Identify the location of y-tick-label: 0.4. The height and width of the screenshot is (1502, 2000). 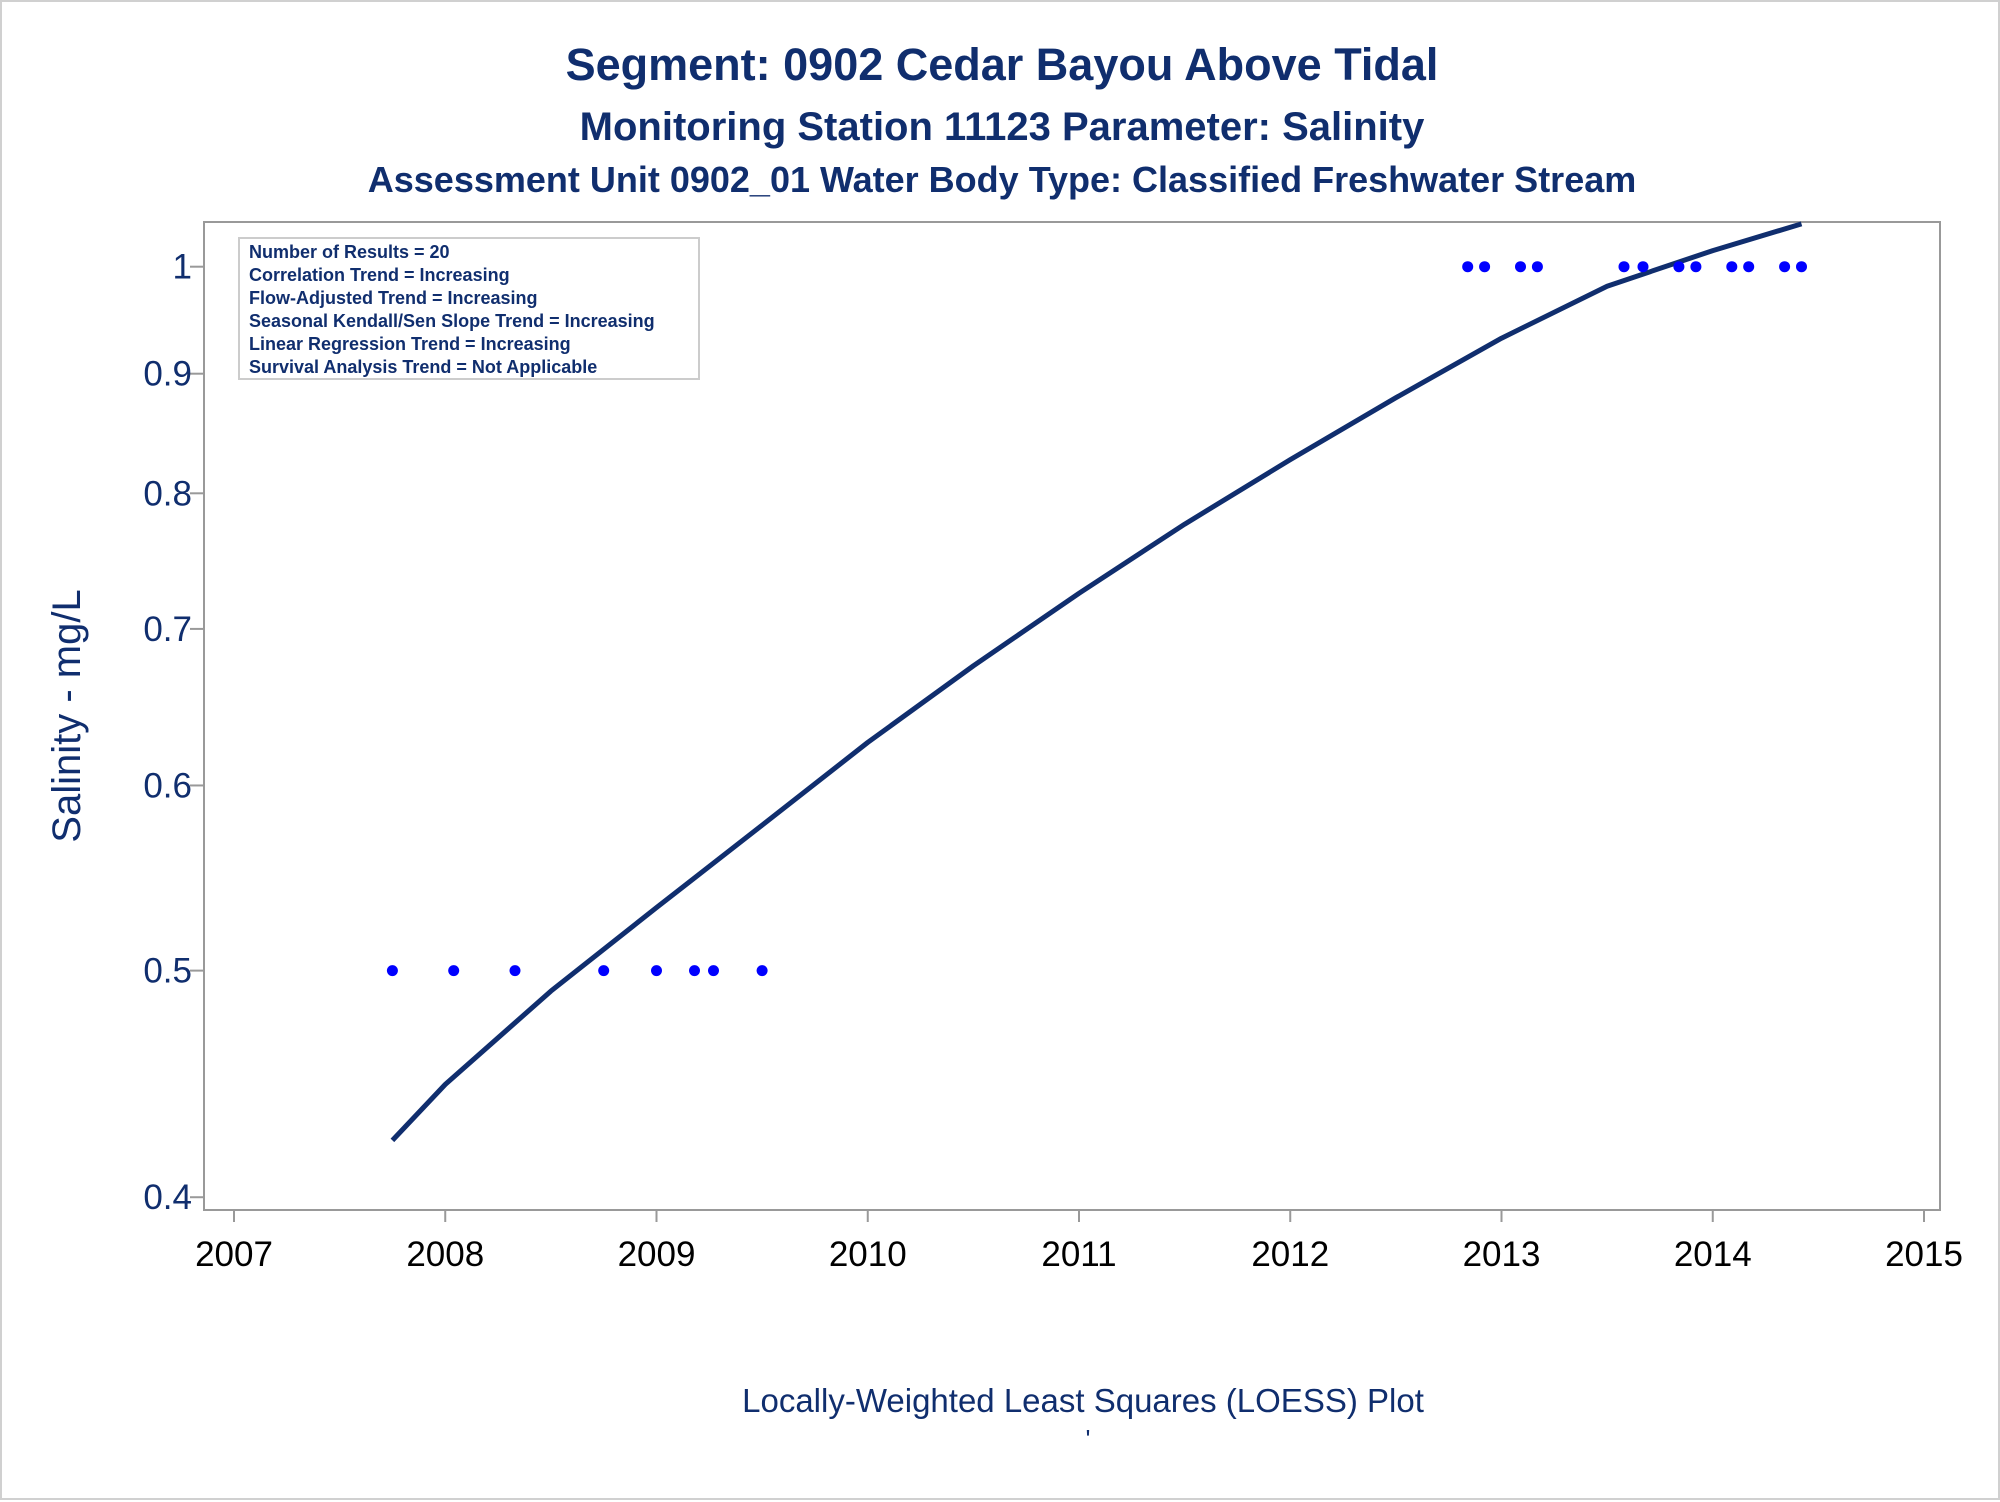
(167, 1197).